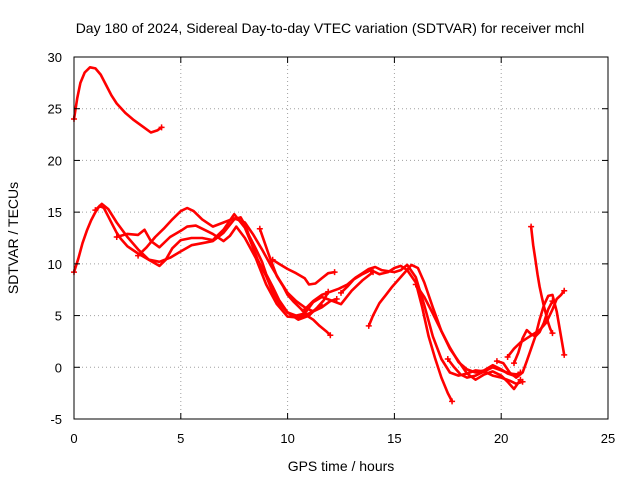 This screenshot has height=480, width=640. I want to click on y-tick-label: 10, so click(55, 264).